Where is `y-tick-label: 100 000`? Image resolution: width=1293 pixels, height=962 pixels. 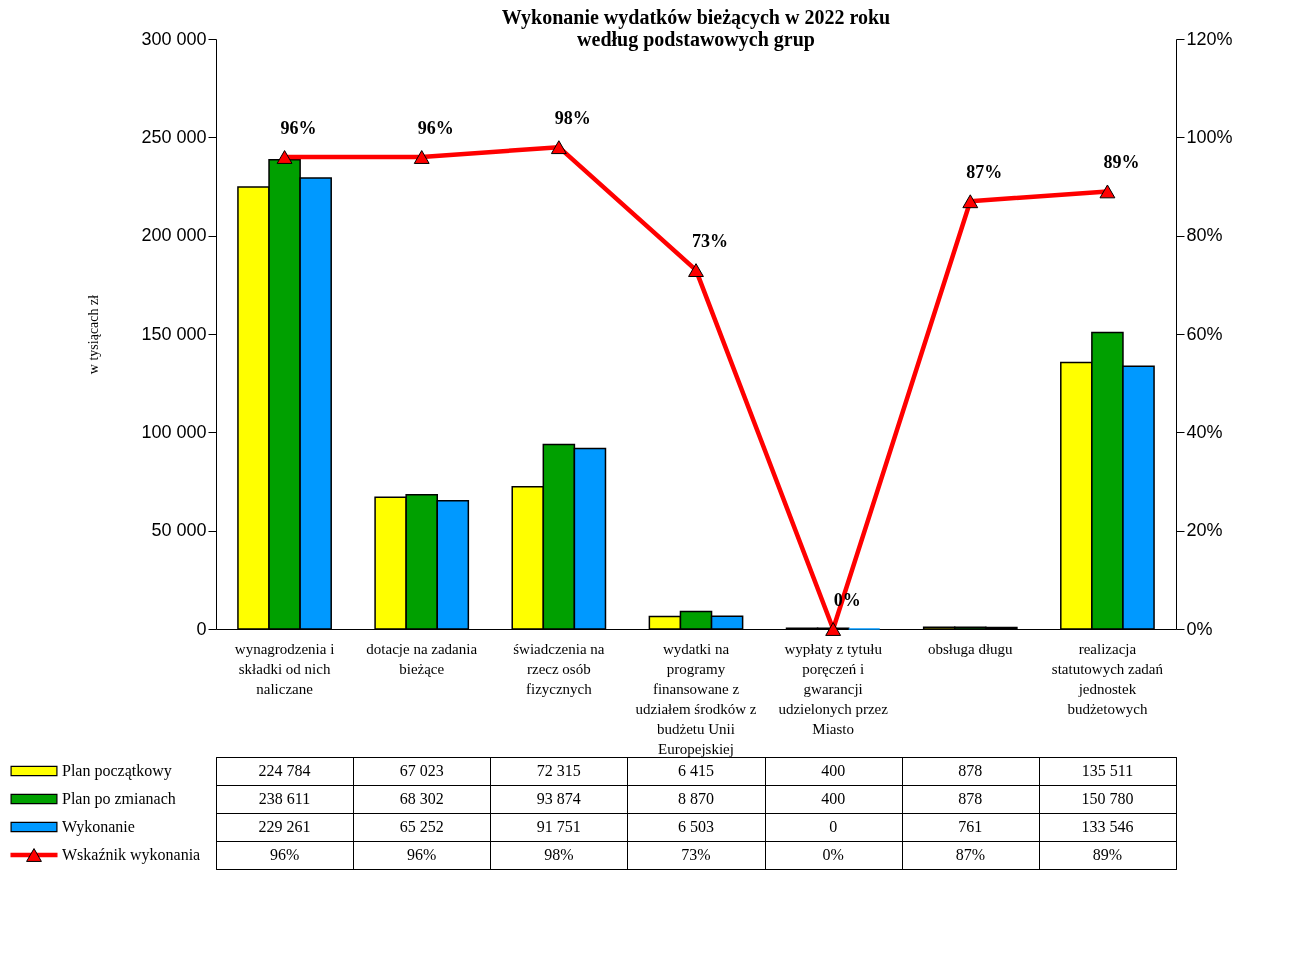 y-tick-label: 100 000 is located at coordinates (174, 431).